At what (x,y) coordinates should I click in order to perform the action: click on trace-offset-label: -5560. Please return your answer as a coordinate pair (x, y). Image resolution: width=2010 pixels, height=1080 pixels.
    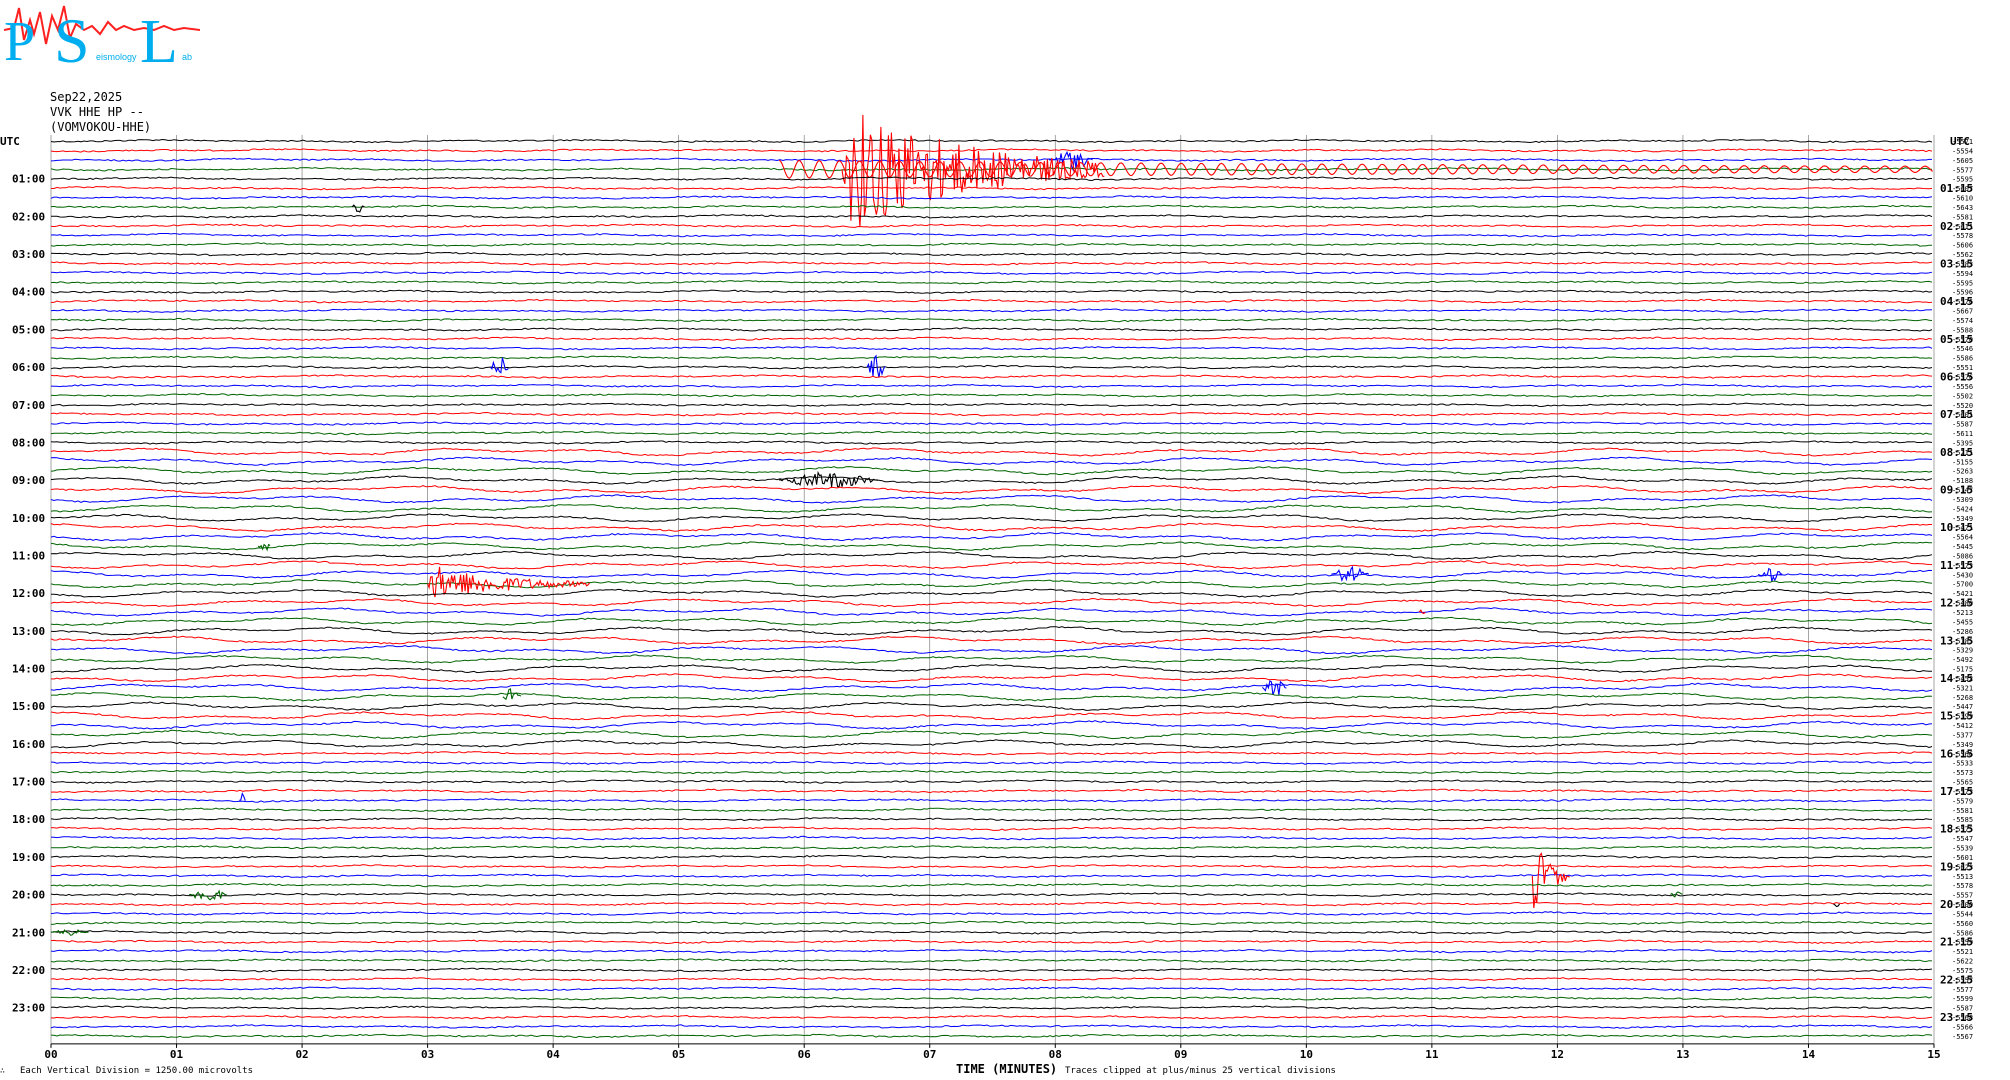
    Looking at the image, I should click on (1962, 924).